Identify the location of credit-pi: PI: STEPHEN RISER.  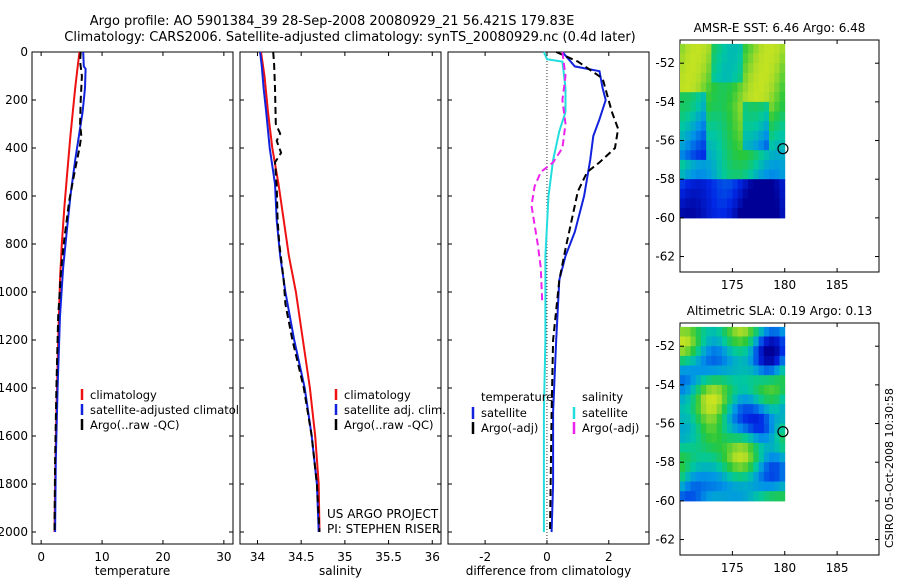
(384, 529).